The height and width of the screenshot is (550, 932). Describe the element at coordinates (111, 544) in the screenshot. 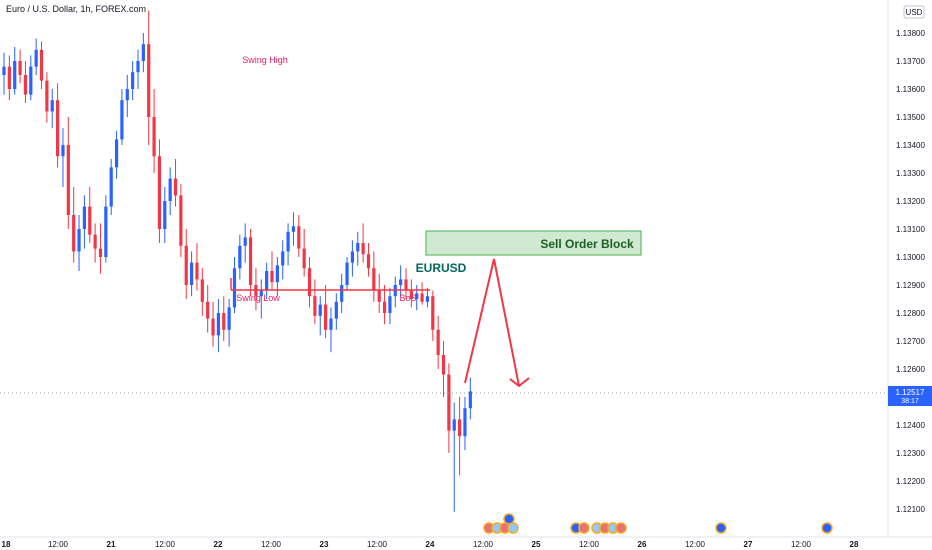

I see `time-tick-label: 21` at that location.